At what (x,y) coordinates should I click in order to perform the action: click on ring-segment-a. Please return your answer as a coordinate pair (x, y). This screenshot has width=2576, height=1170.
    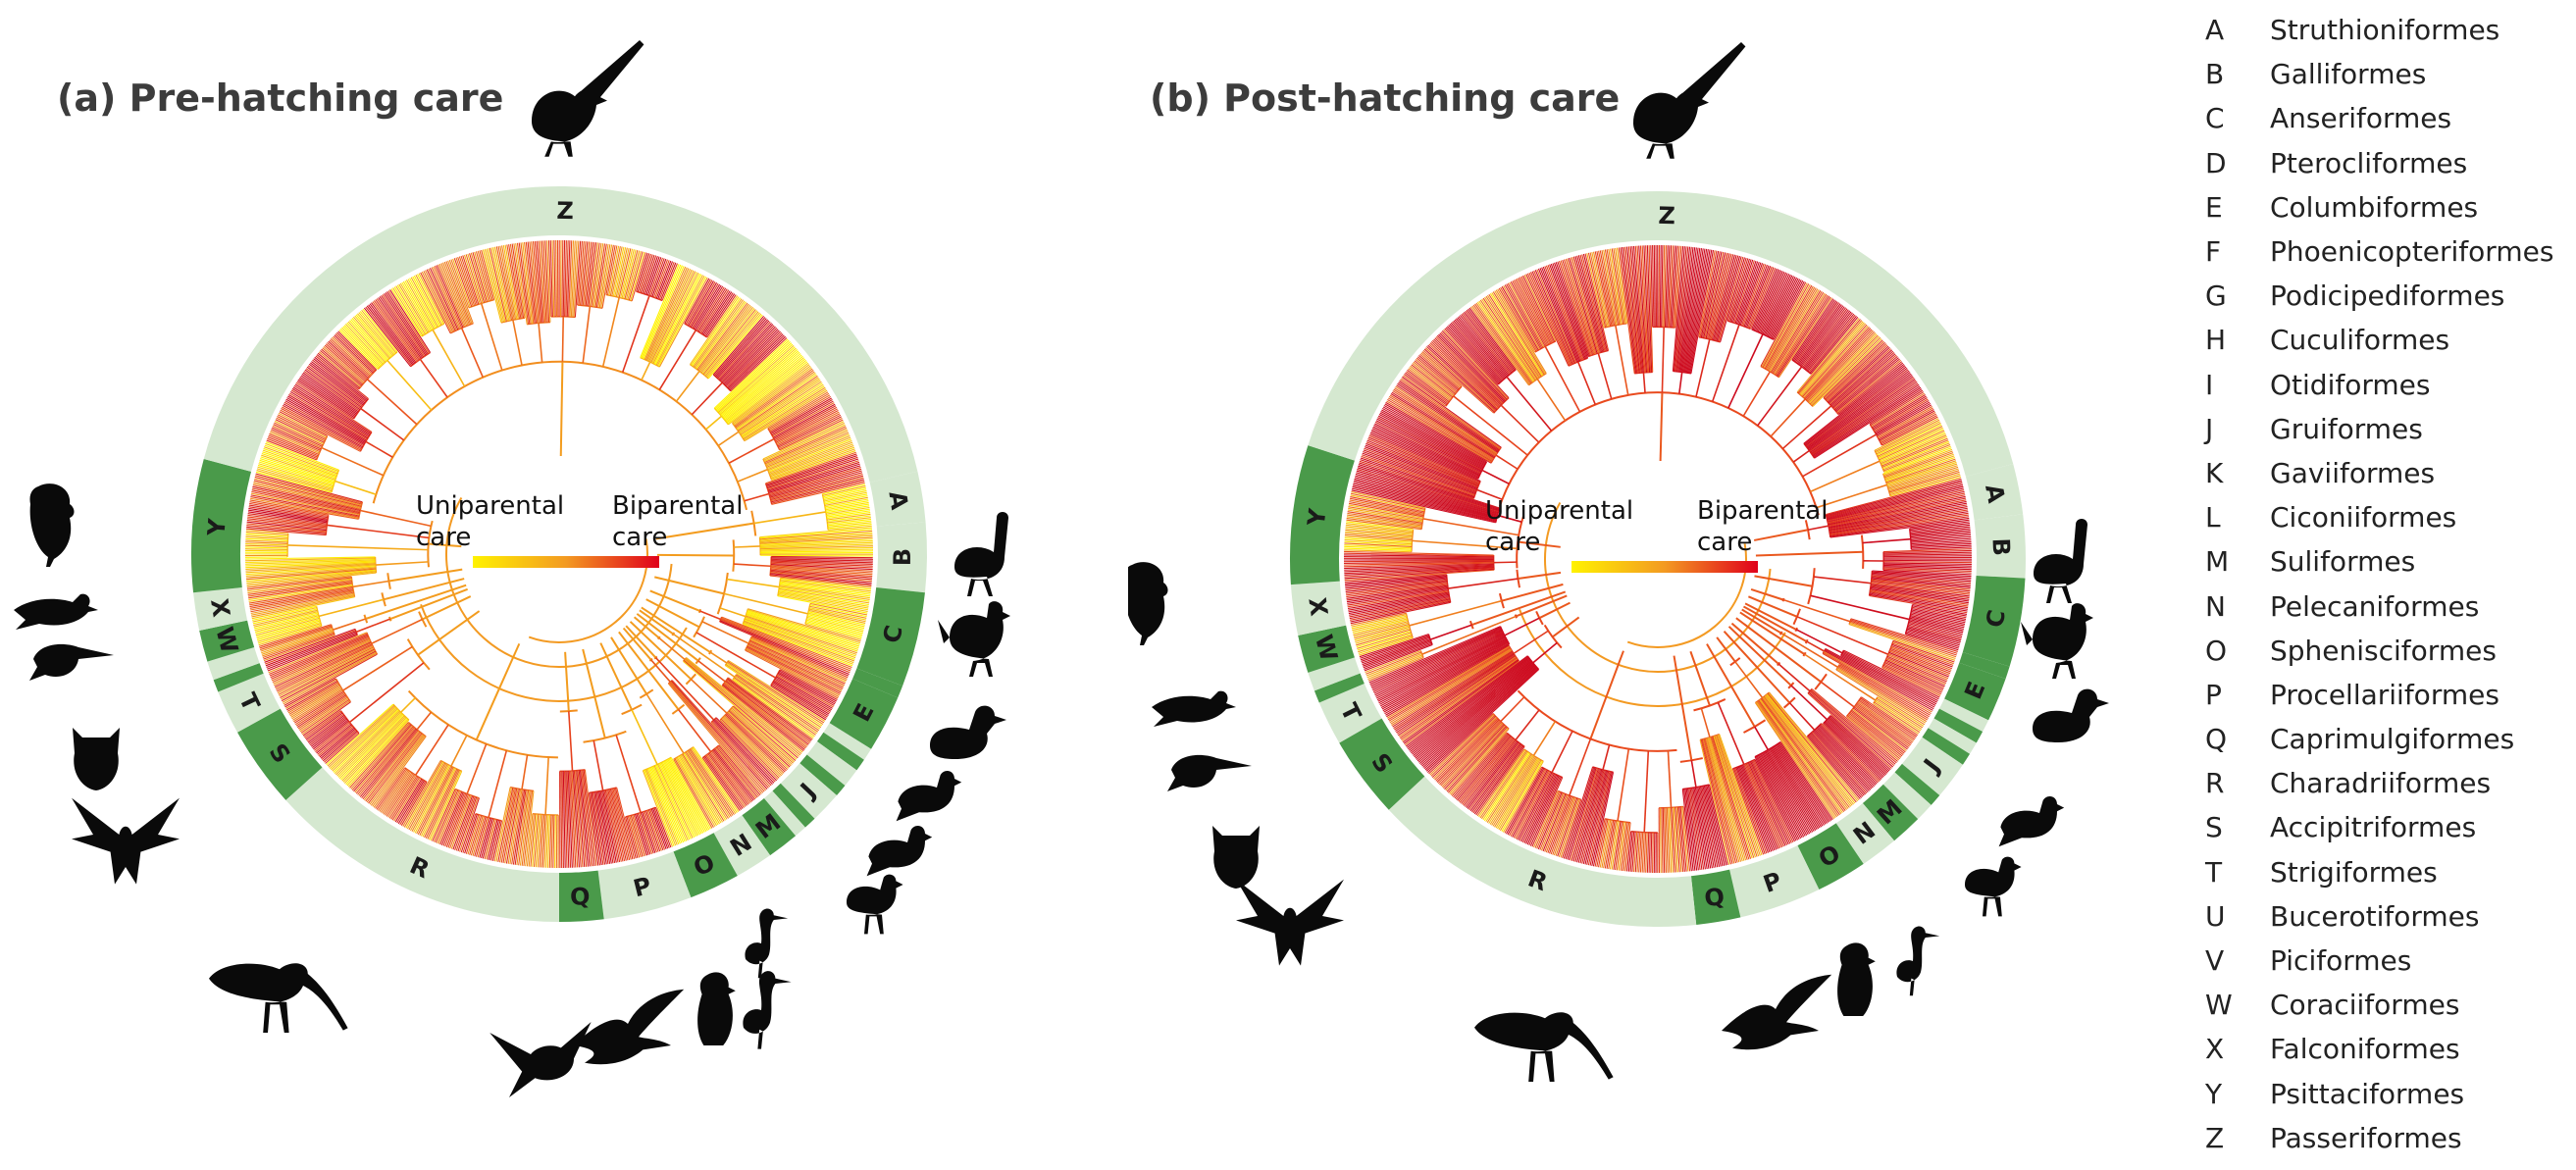
    Looking at the image, I should click on (1994, 492).